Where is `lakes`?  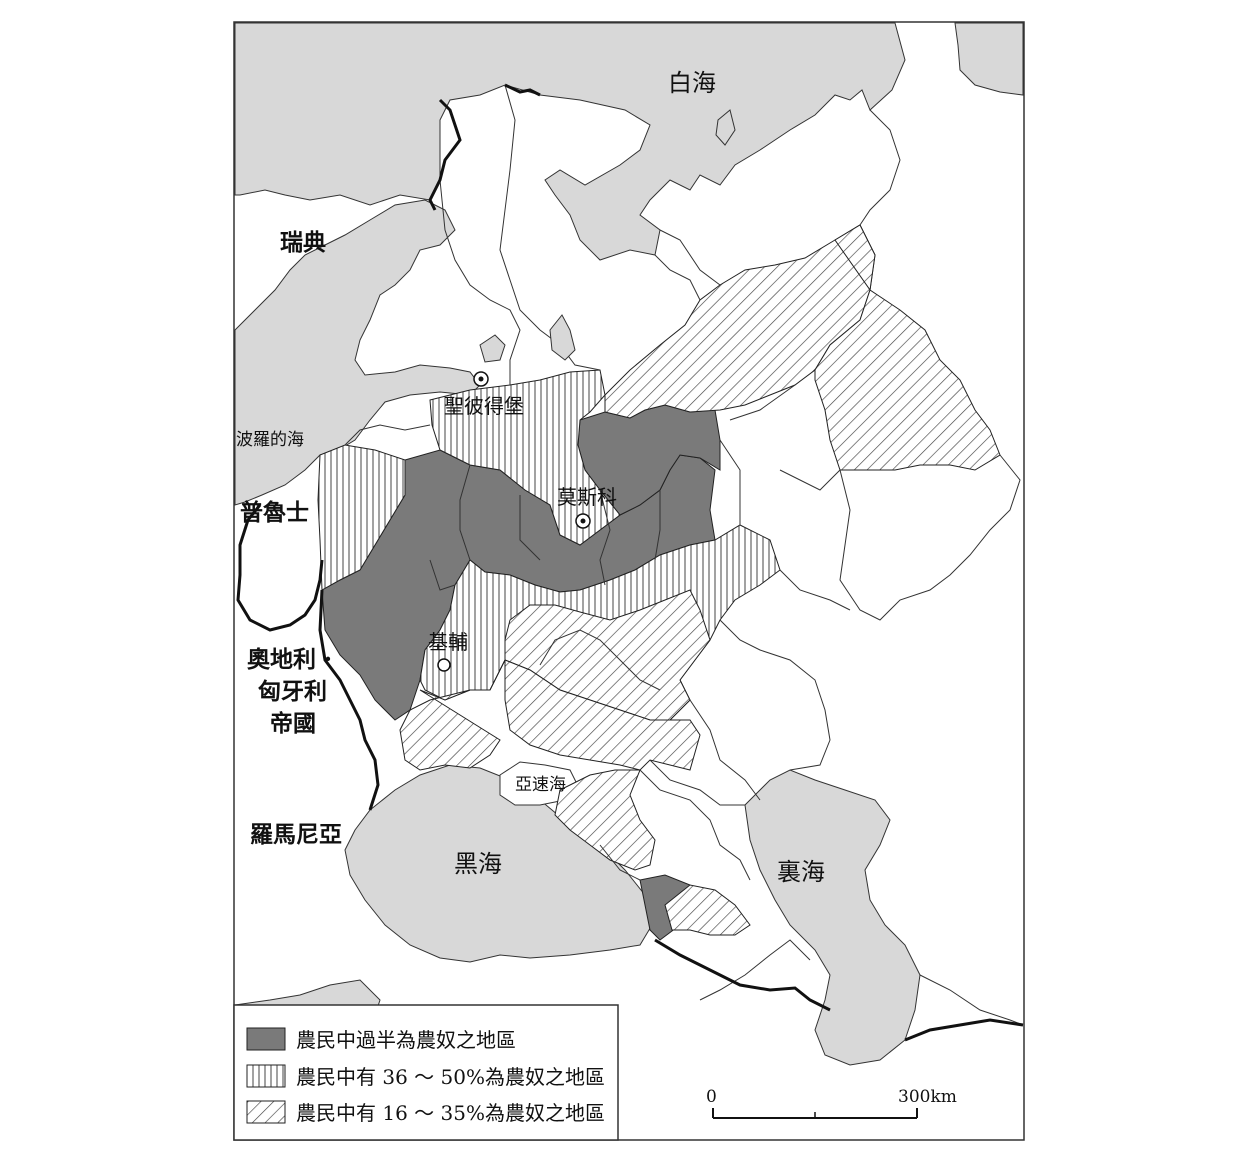
lakes is located at coordinates (607, 236).